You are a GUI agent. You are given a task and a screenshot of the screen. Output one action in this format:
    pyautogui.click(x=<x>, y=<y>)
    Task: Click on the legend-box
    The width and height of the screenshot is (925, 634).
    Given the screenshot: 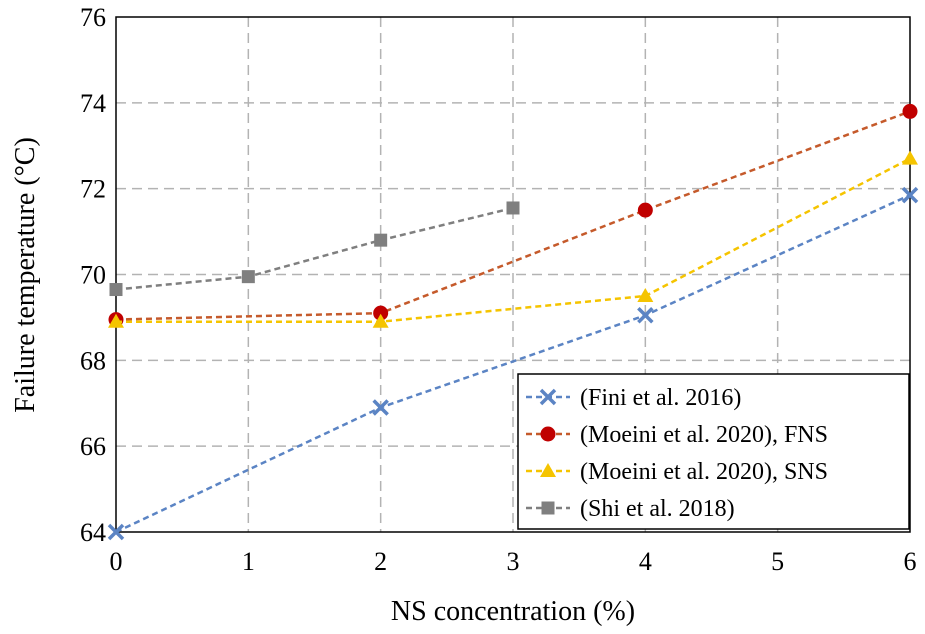 What is the action you would take?
    pyautogui.click(x=713, y=451)
    